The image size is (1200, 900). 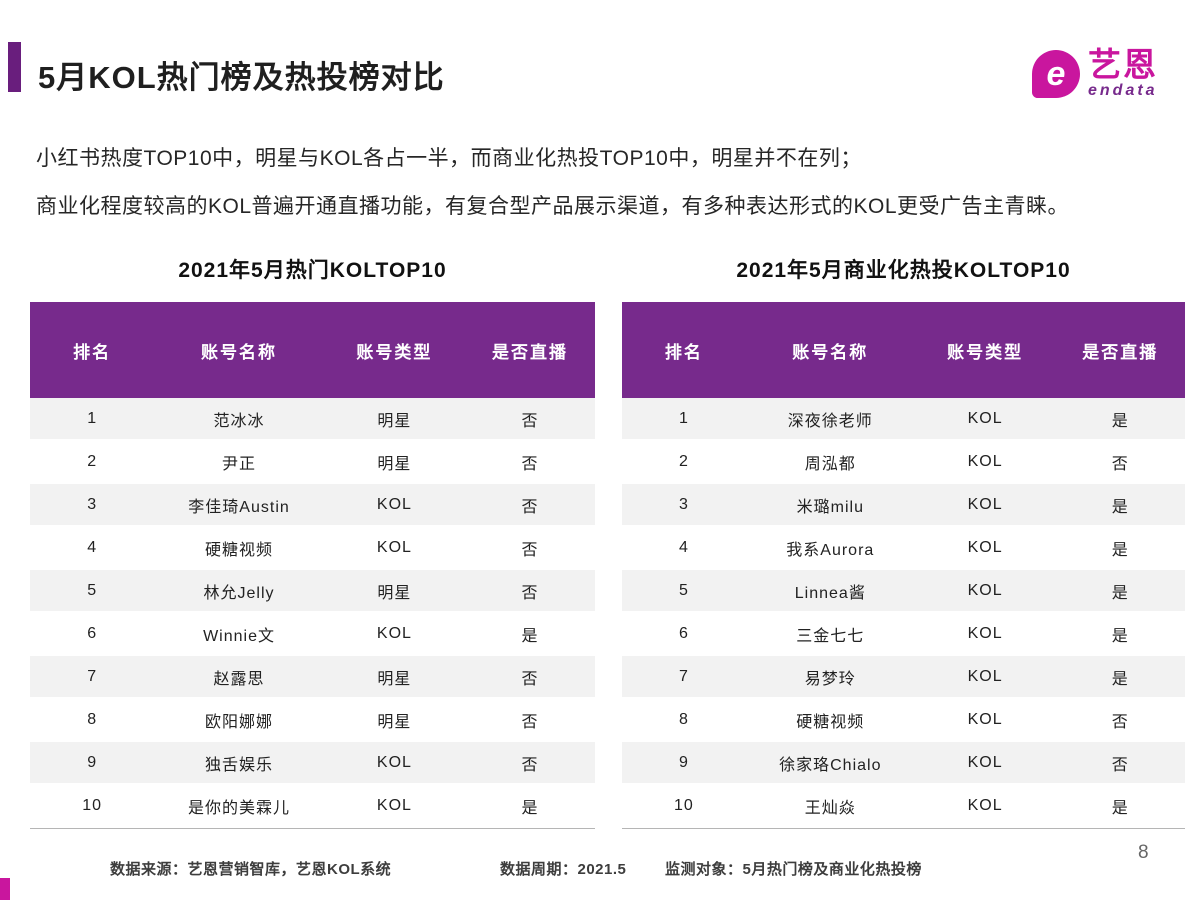 I want to click on page-number: 8, so click(x=1143, y=852).